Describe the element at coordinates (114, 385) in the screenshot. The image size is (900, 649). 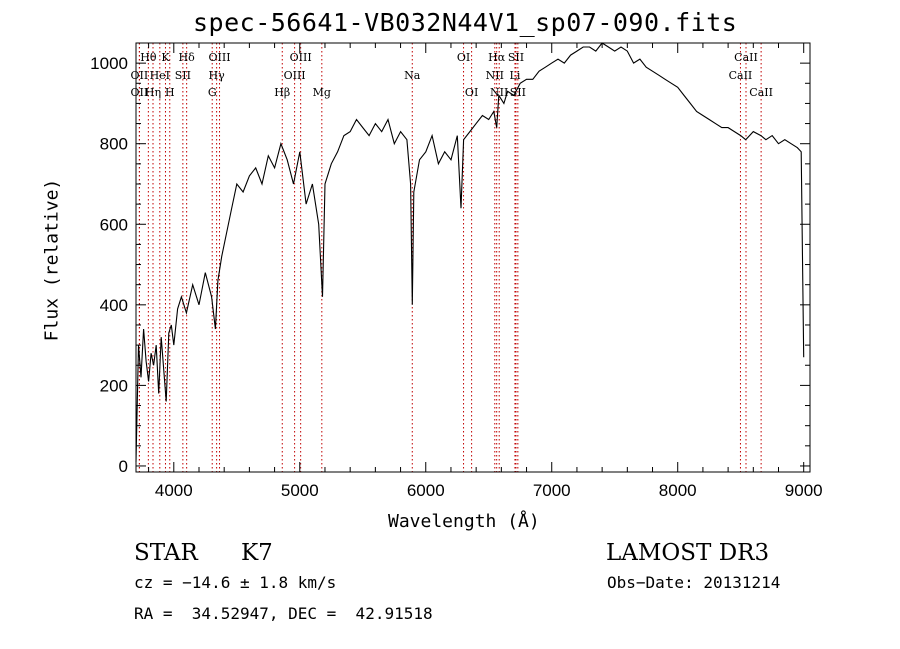
I see `y-tick-label: 200` at that location.